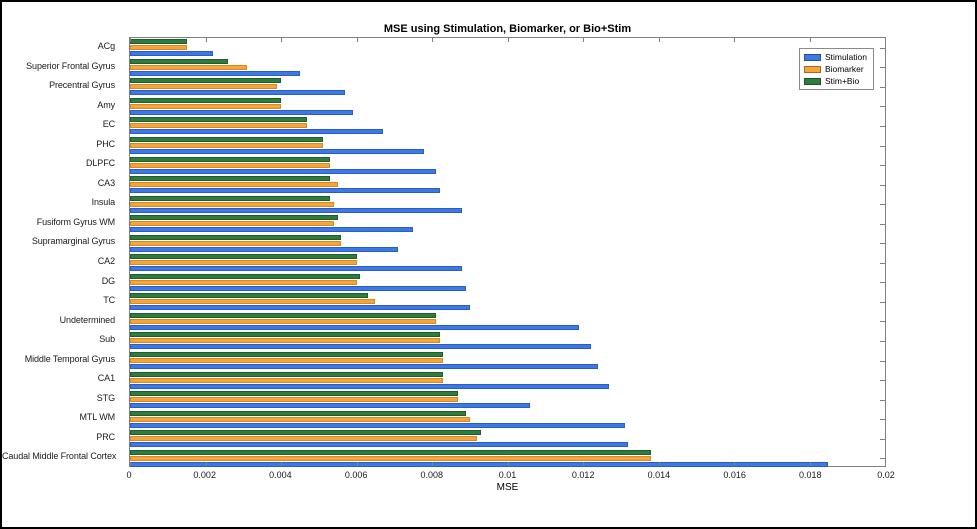 This screenshot has width=977, height=529. I want to click on y-tick-label: Sub, so click(107, 339).